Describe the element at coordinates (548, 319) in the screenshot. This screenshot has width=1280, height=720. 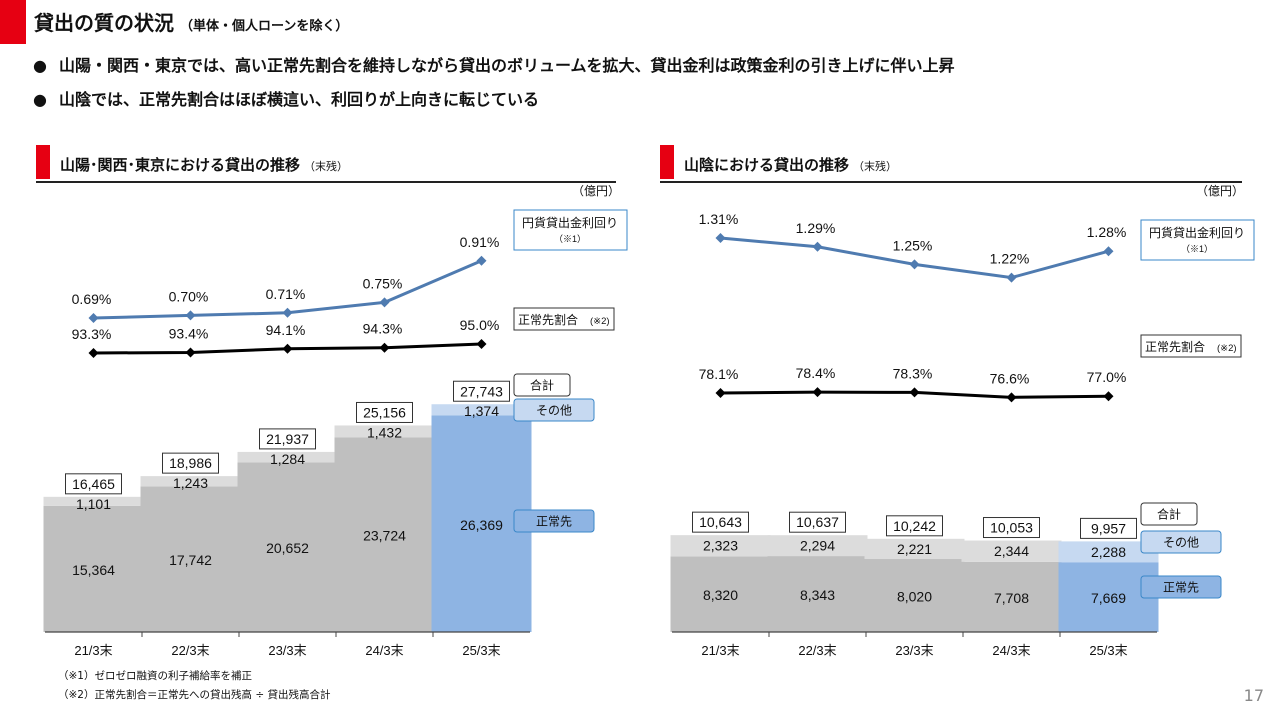
I see `legend-ratio-label: 正常先割合` at that location.